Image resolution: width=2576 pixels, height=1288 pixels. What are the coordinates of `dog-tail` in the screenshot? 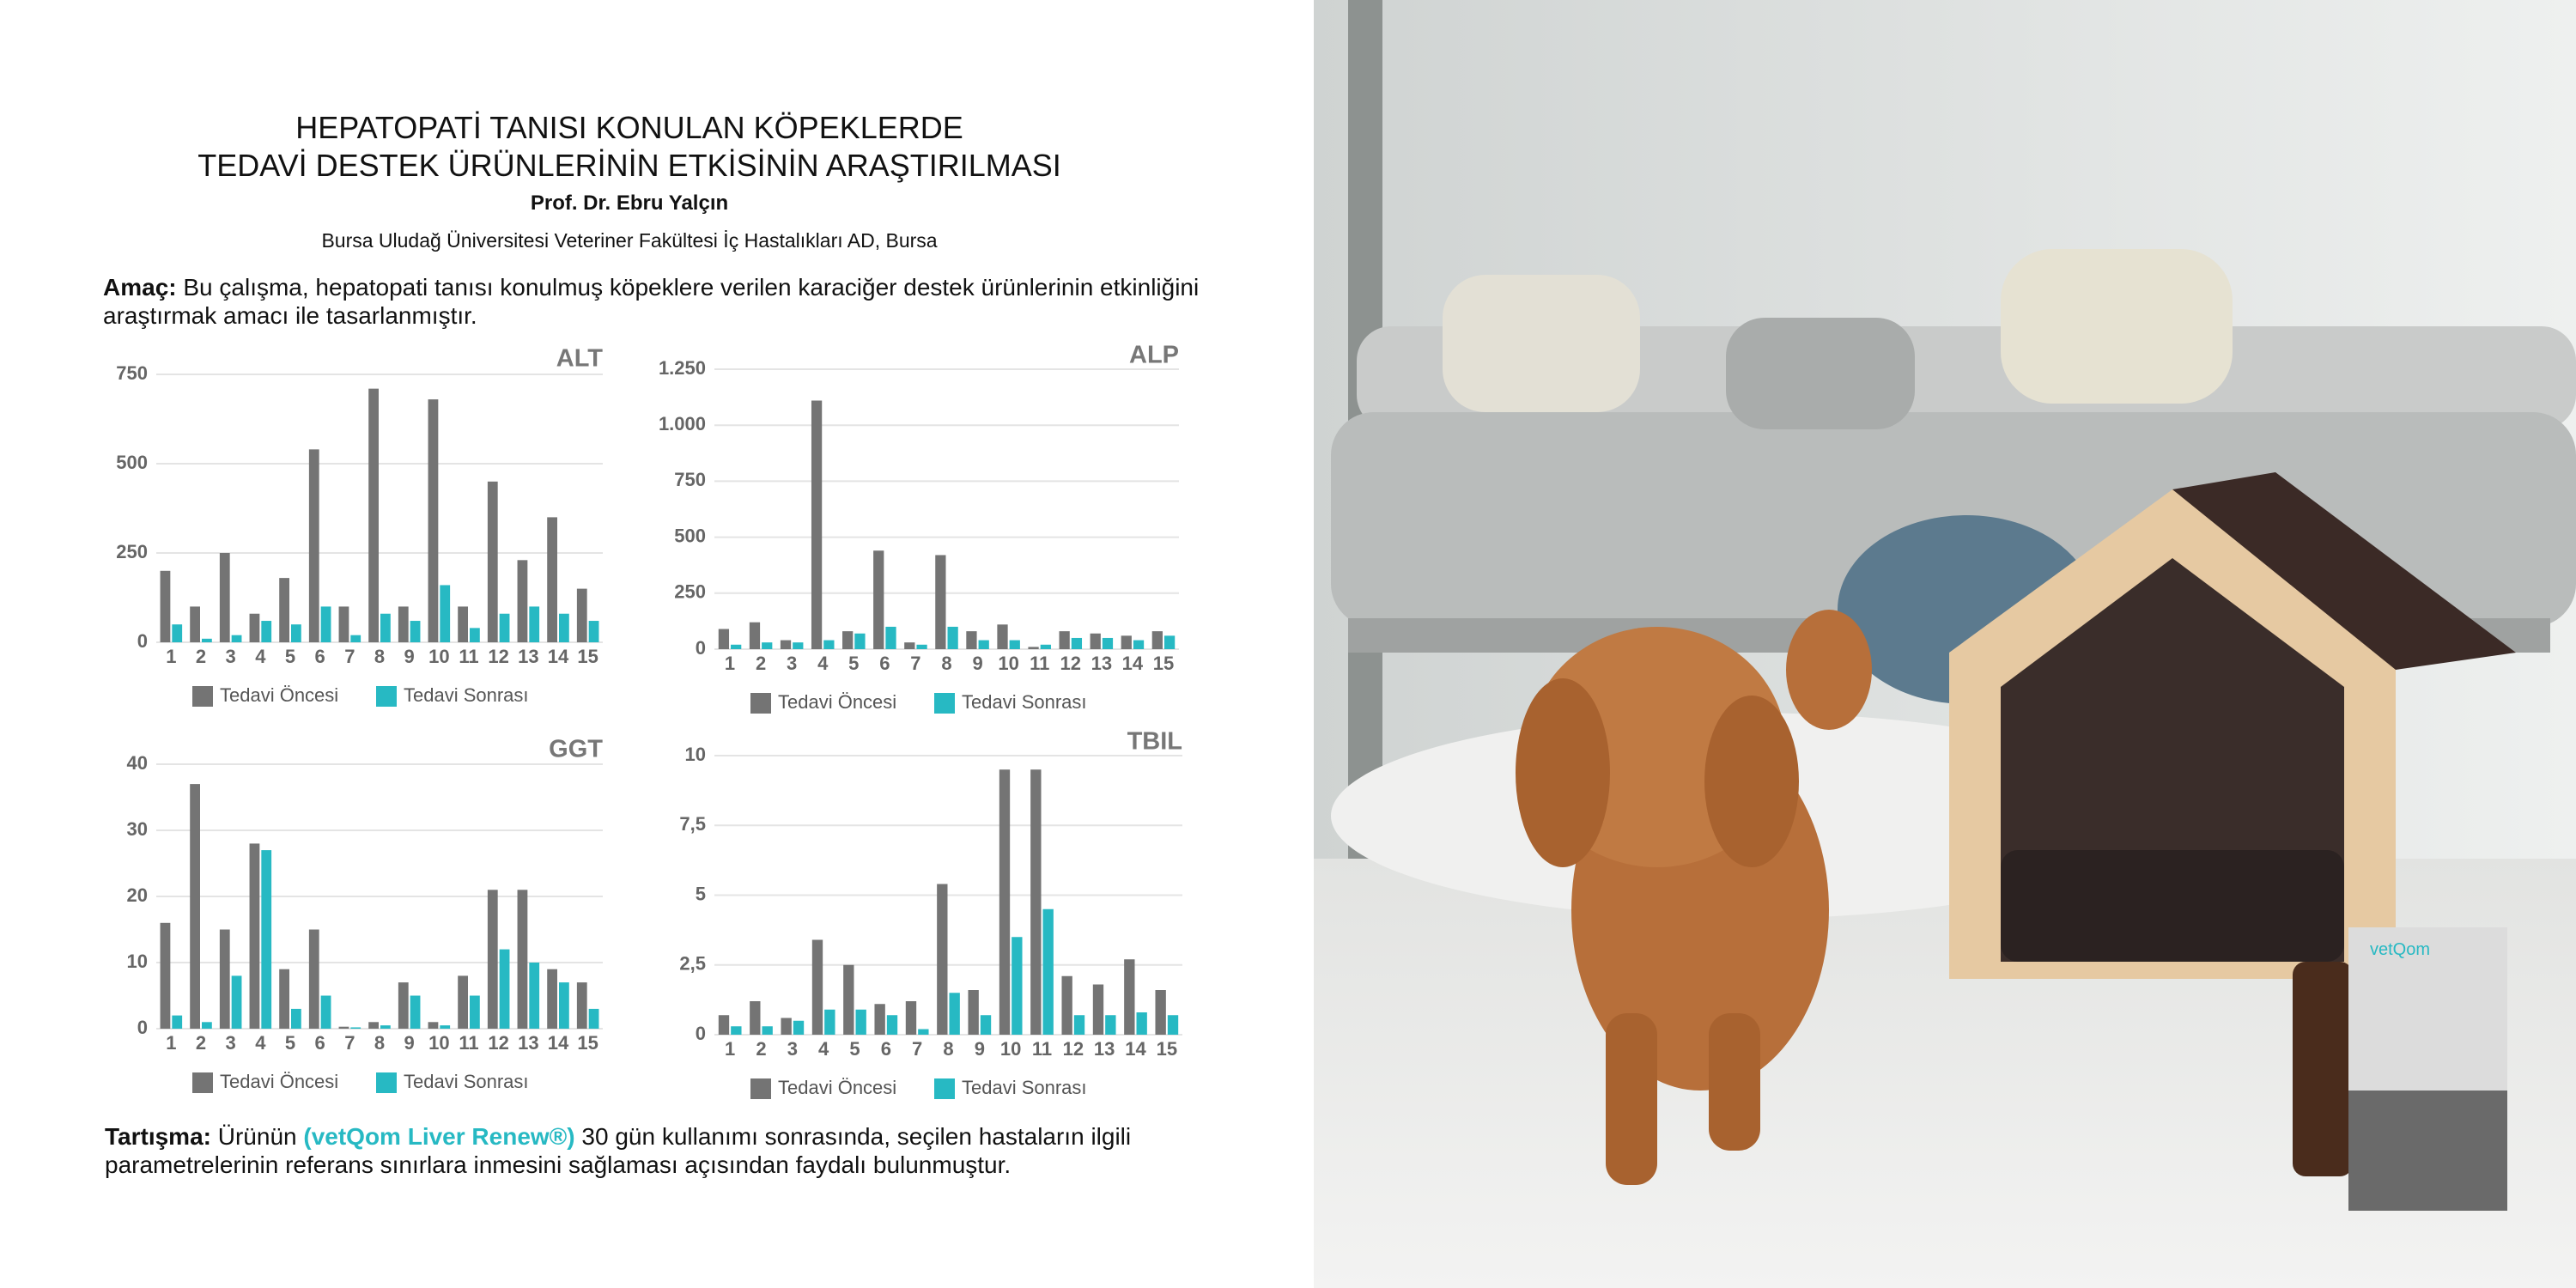 It's located at (1829, 670).